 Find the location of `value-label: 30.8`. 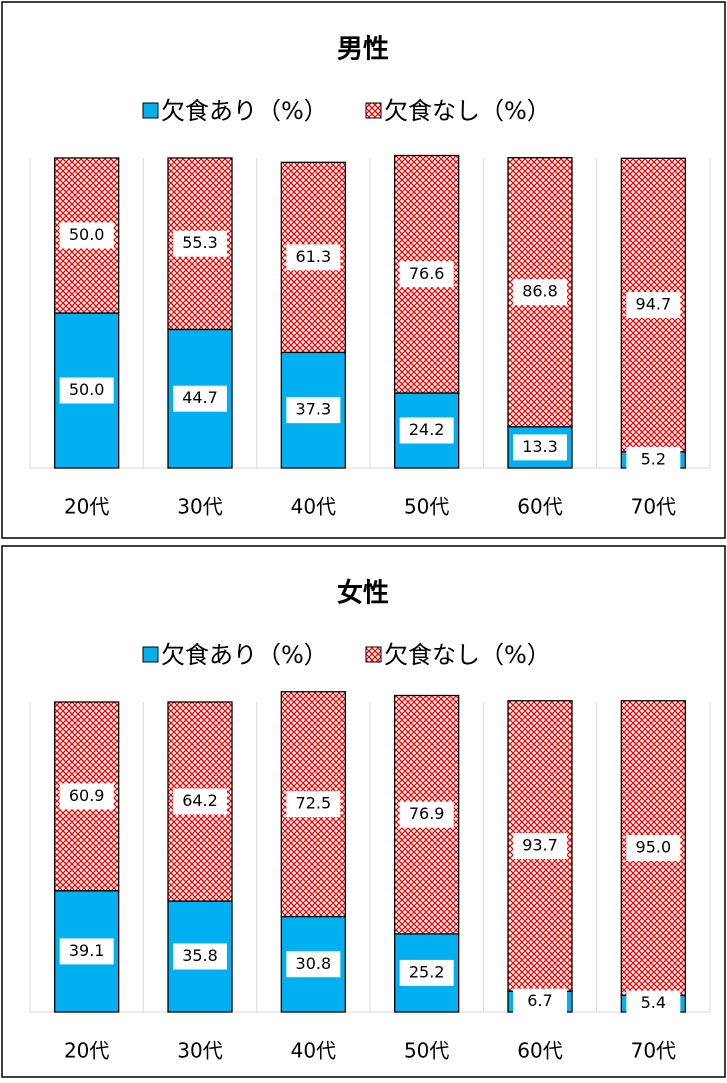

value-label: 30.8 is located at coordinates (314, 963).